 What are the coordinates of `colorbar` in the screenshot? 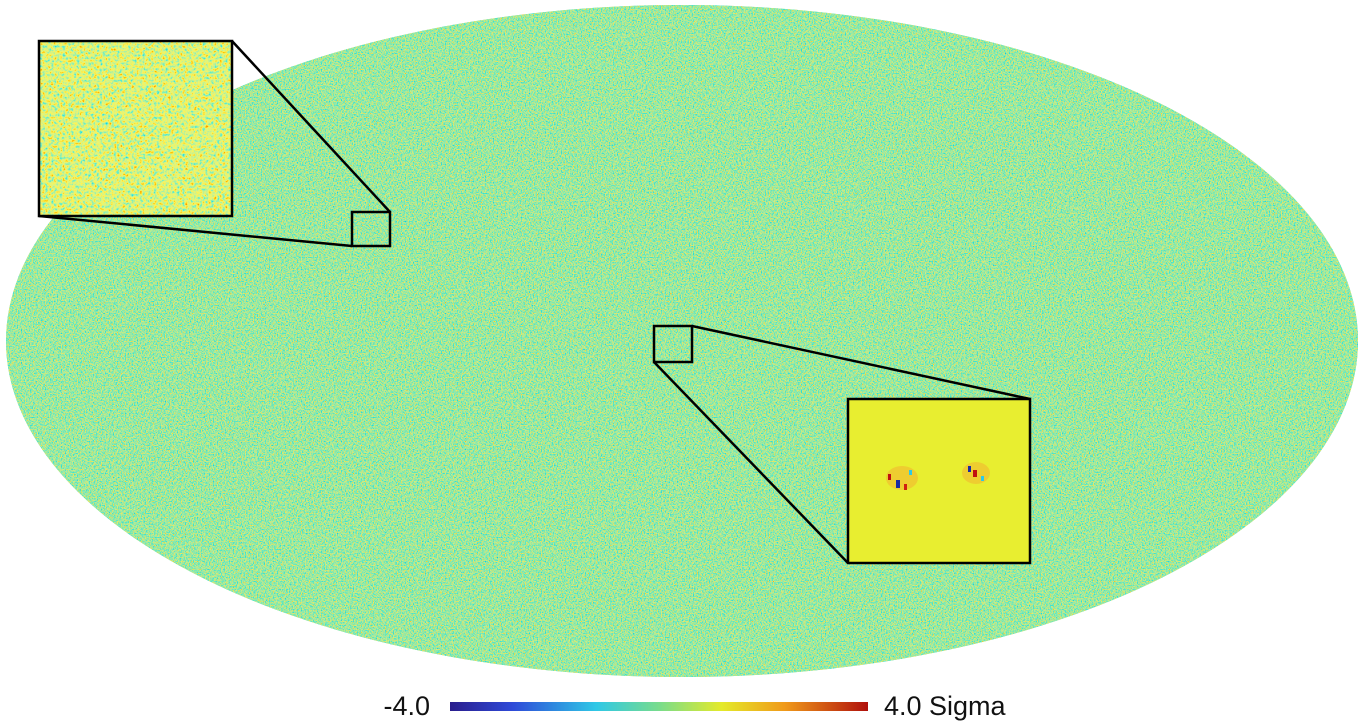 It's located at (659, 706).